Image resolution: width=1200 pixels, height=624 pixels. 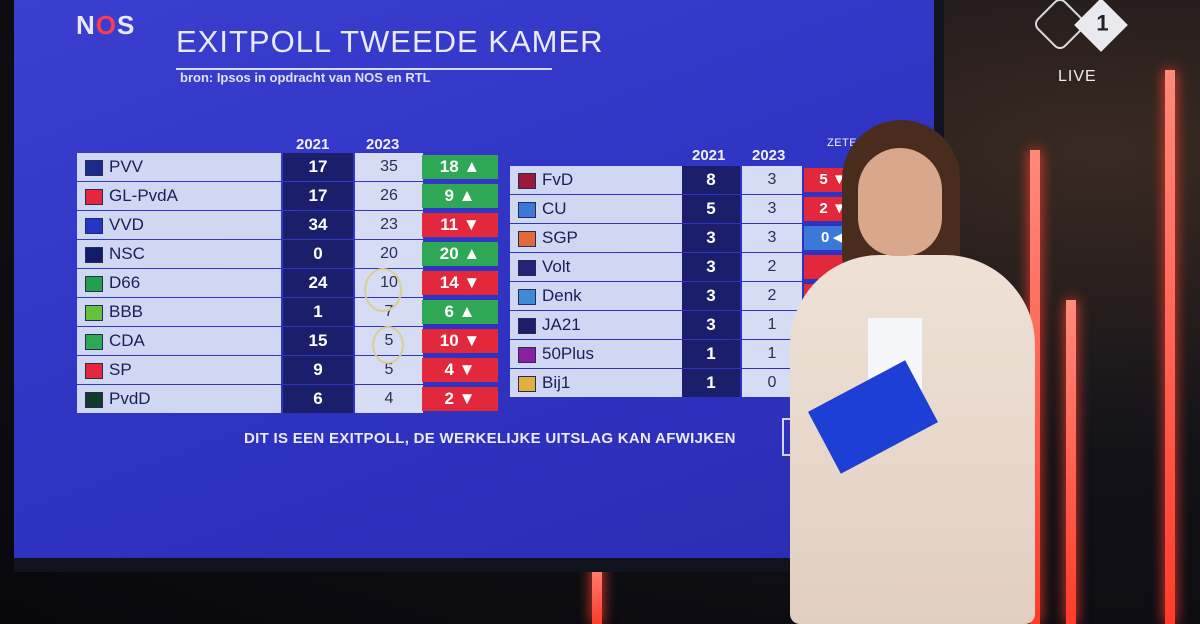 I want to click on party-name-cell: Denk, so click(x=596, y=296).